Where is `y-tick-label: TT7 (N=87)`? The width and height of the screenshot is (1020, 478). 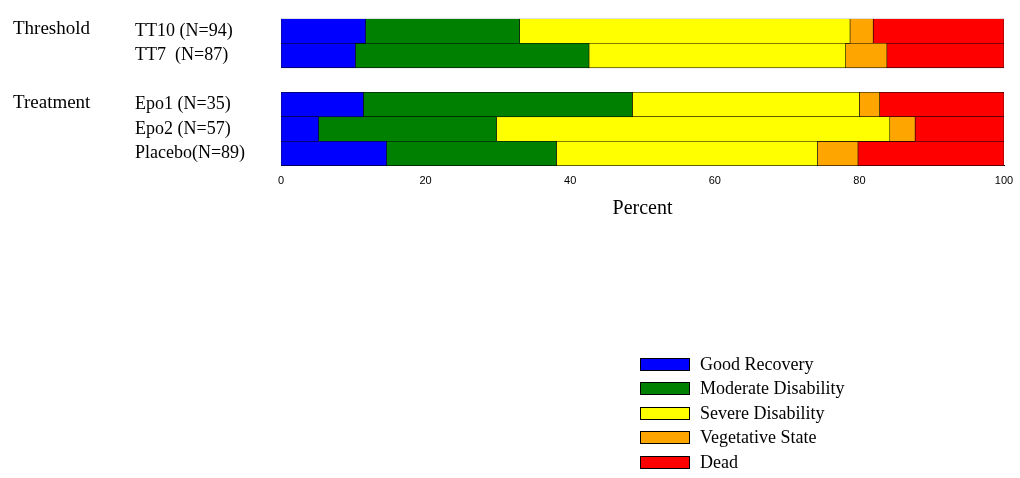
y-tick-label: TT7 (N=87) is located at coordinates (182, 55).